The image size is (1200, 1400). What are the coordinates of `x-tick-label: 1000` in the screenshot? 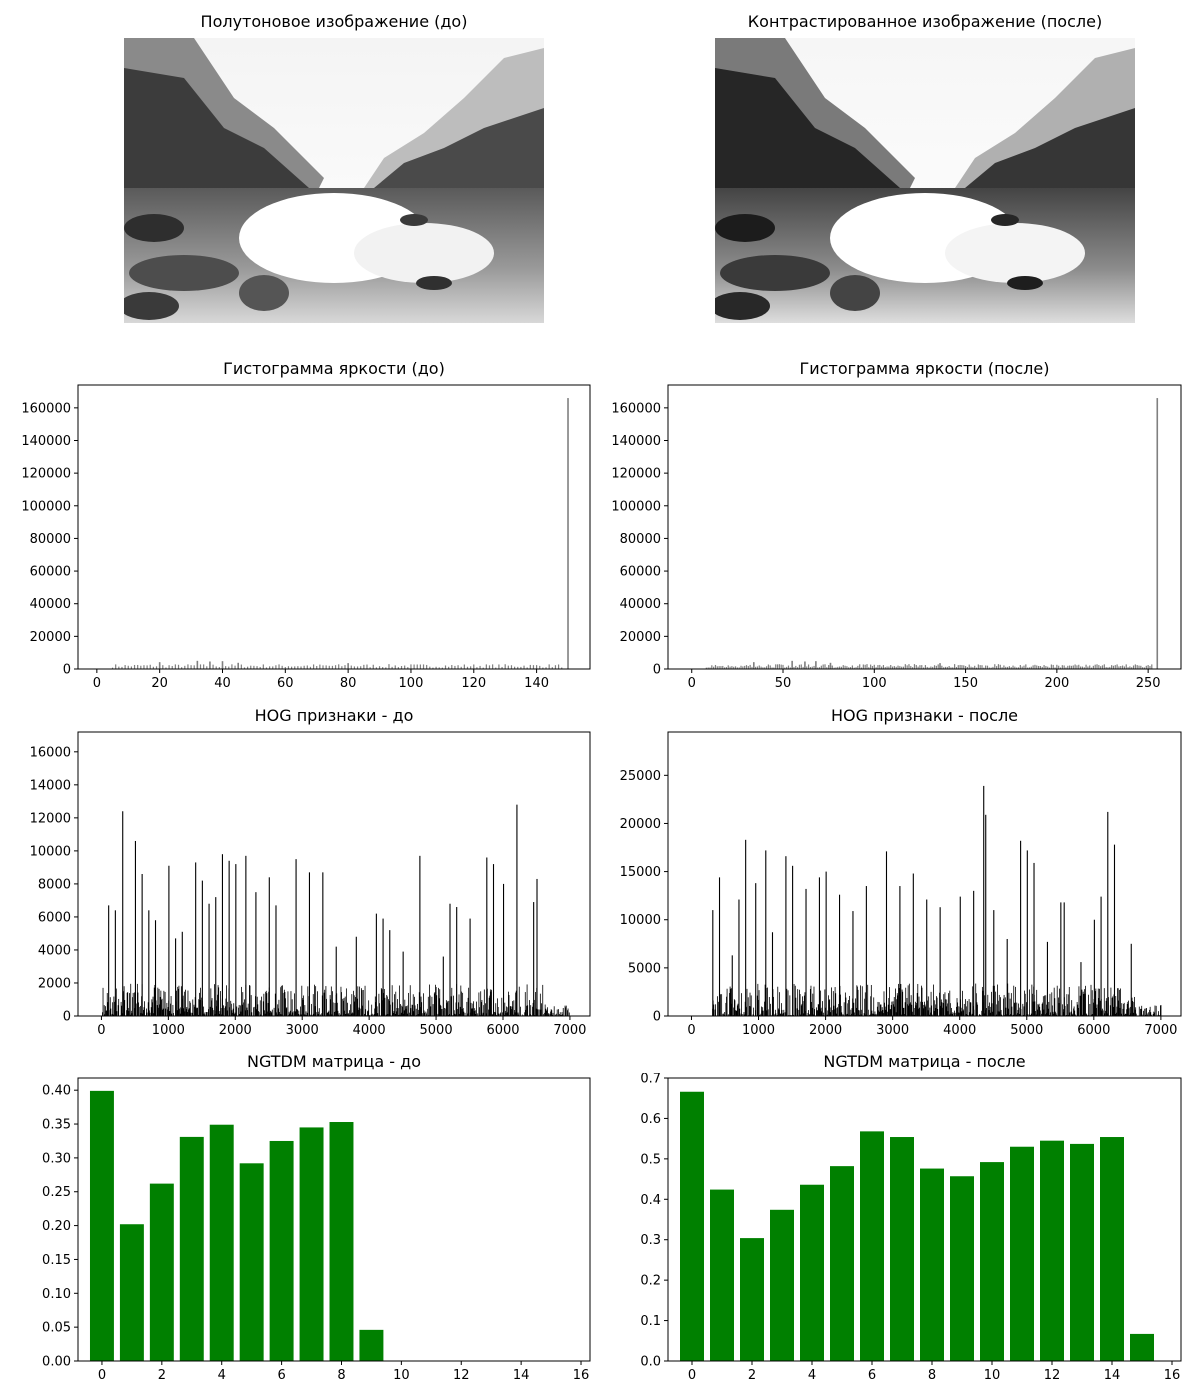 It's located at (758, 1030).